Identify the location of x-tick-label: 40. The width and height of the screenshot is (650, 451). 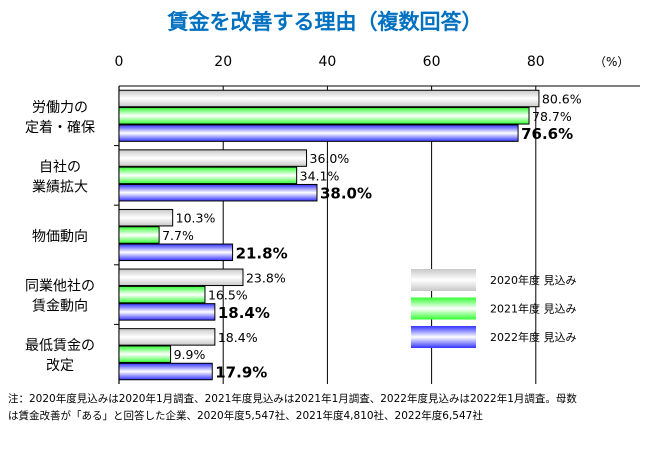
(327, 62).